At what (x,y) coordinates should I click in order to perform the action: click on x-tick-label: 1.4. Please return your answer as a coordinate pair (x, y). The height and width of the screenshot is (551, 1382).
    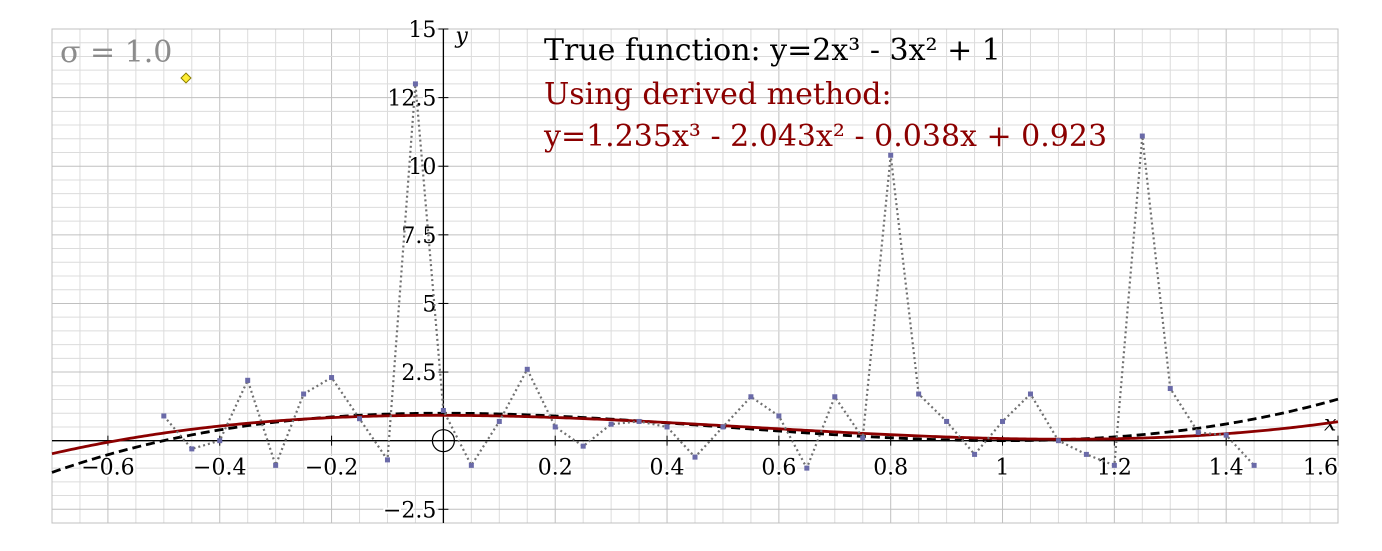
    Looking at the image, I should click on (1226, 468).